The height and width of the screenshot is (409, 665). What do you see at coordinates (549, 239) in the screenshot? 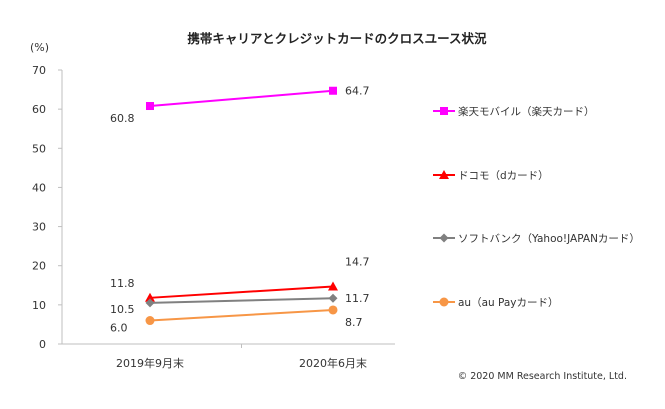
I see `legend-label: ソフトバンク（Yahoo!JAPANカード）` at bounding box center [549, 239].